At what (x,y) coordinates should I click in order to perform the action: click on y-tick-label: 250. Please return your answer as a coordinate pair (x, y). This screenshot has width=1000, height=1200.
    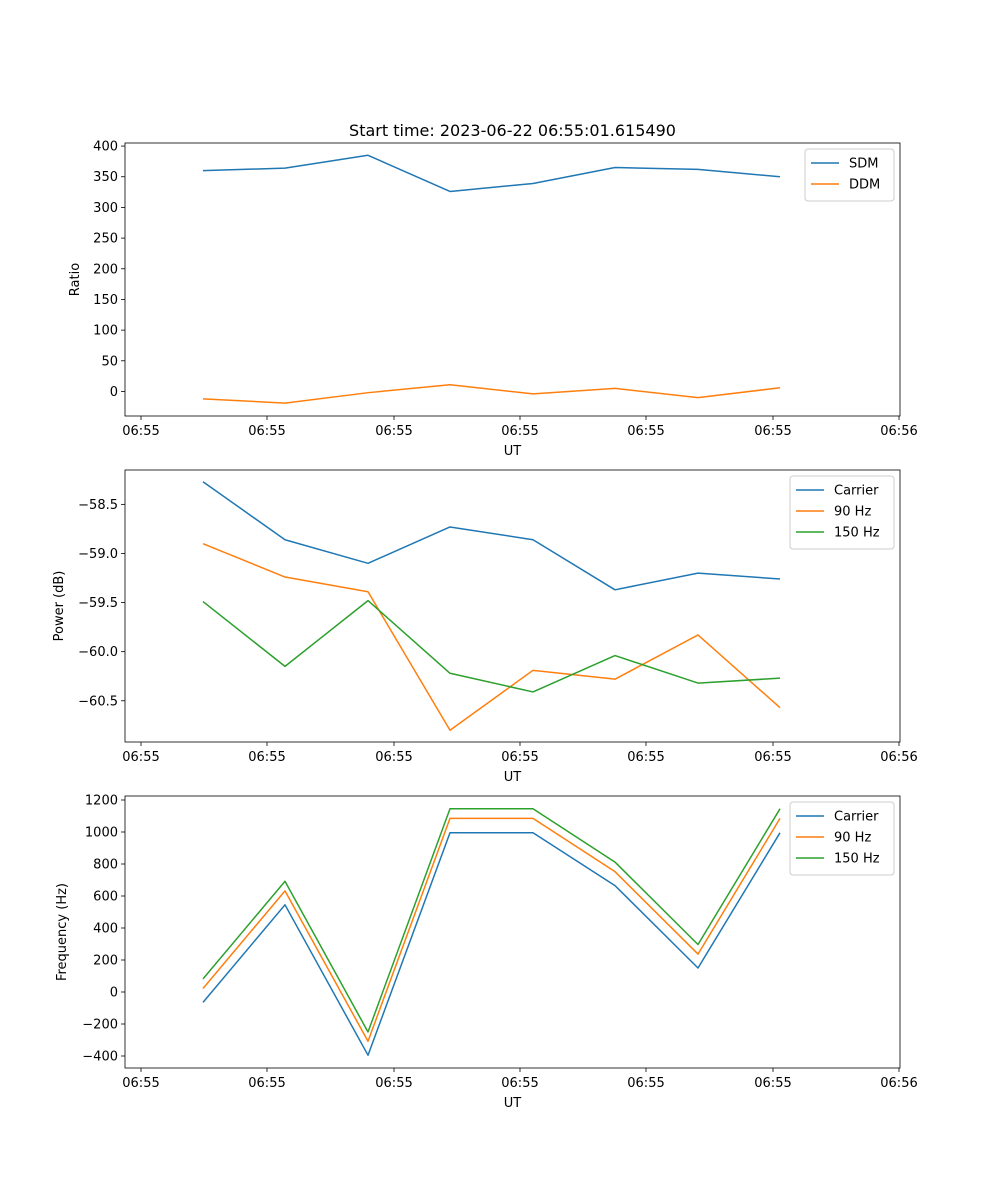
    Looking at the image, I should click on (105, 239).